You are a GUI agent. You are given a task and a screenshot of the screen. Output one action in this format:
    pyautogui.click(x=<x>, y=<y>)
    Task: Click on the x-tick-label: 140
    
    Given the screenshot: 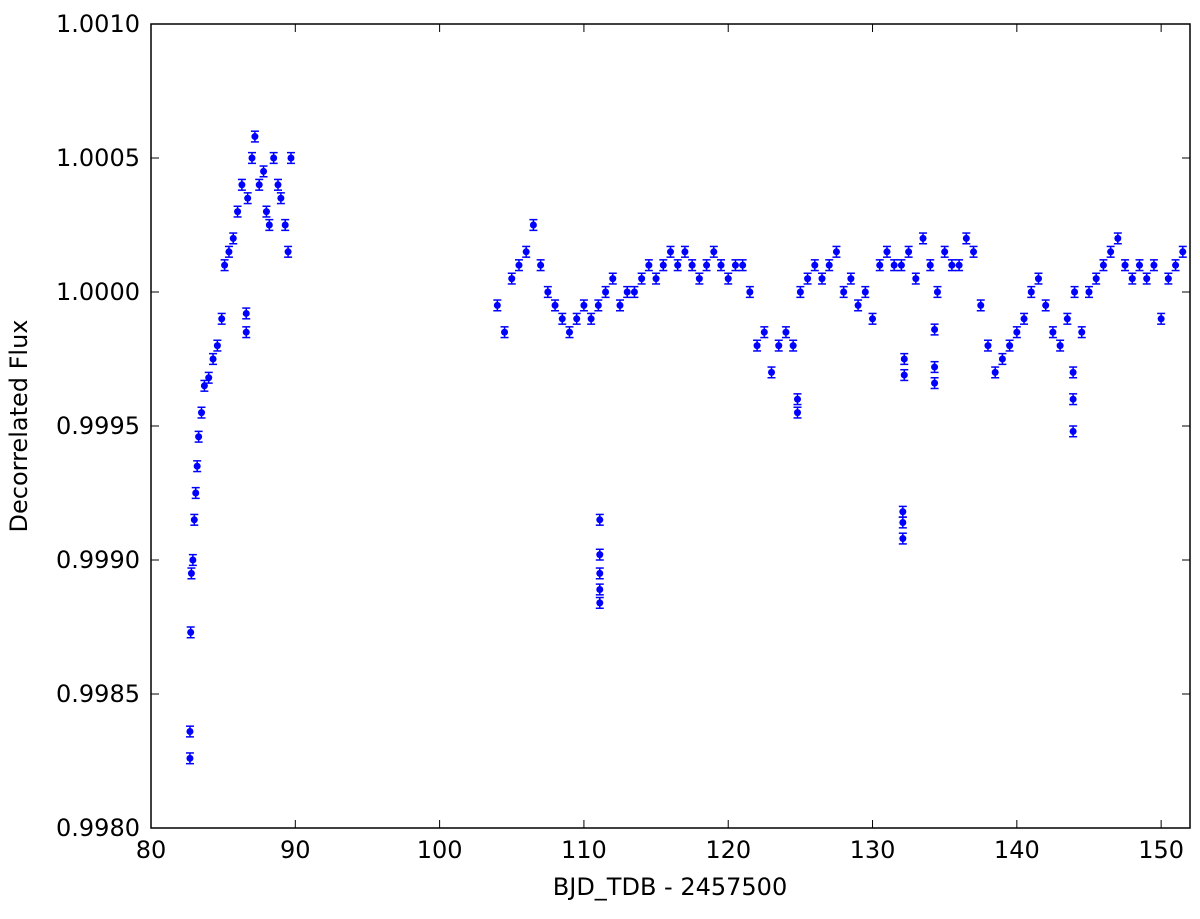 What is the action you would take?
    pyautogui.click(x=1017, y=850)
    